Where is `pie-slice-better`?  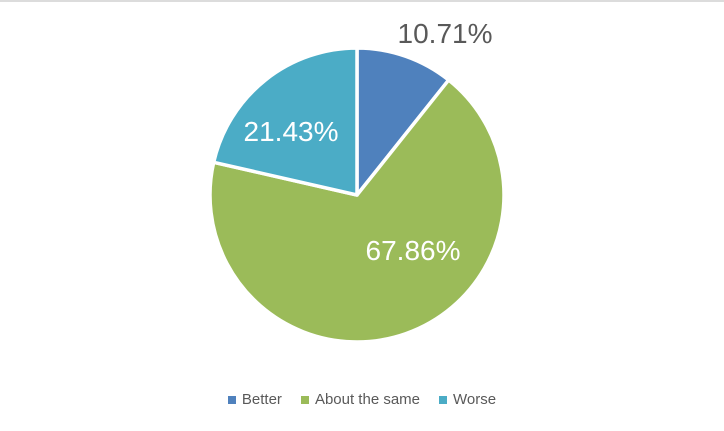 pie-slice-better is located at coordinates (403, 121).